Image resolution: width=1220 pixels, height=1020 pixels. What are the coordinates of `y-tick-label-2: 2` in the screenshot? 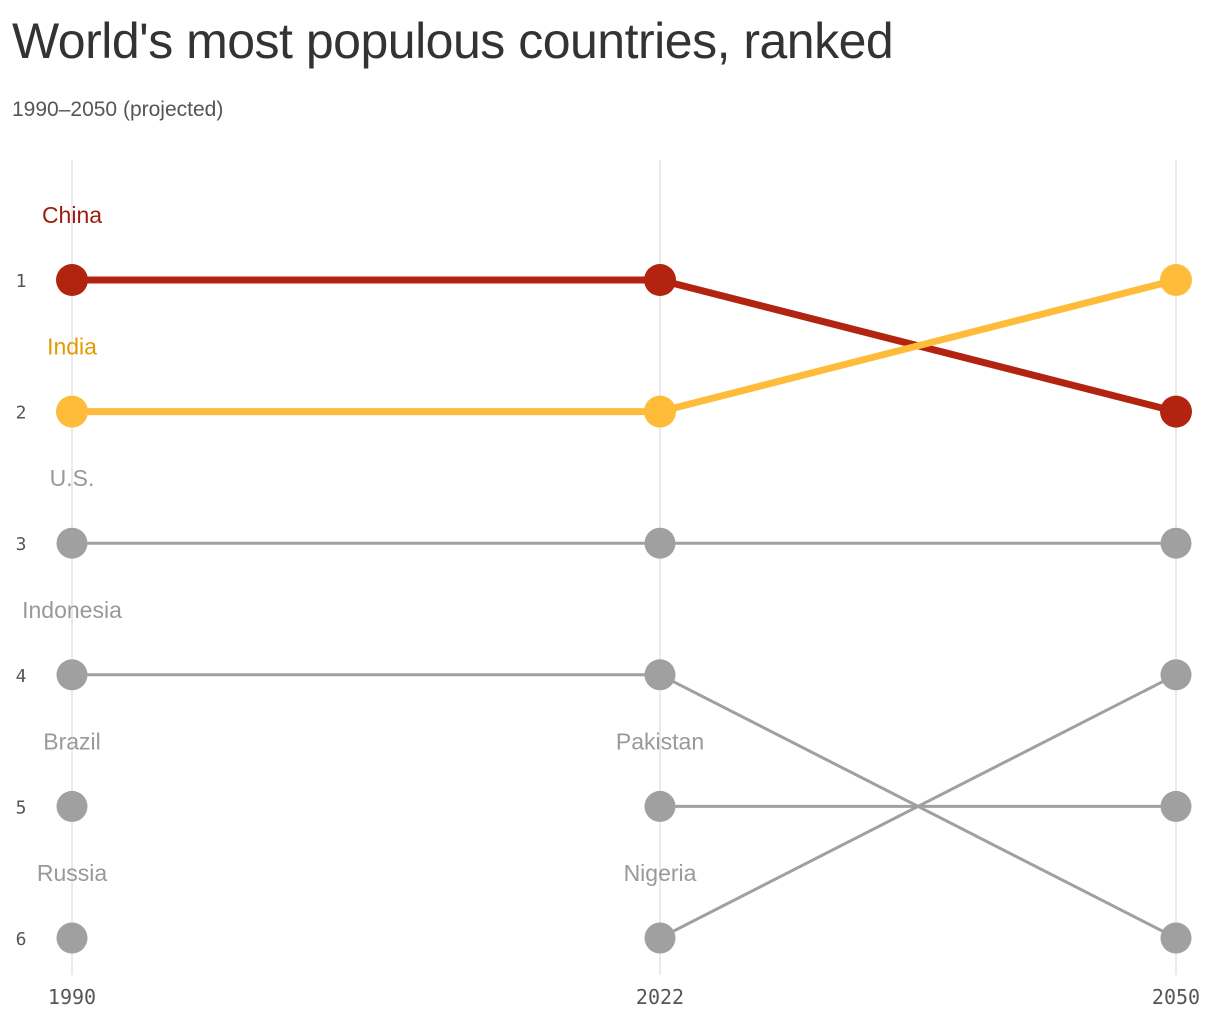 It's located at (21, 413).